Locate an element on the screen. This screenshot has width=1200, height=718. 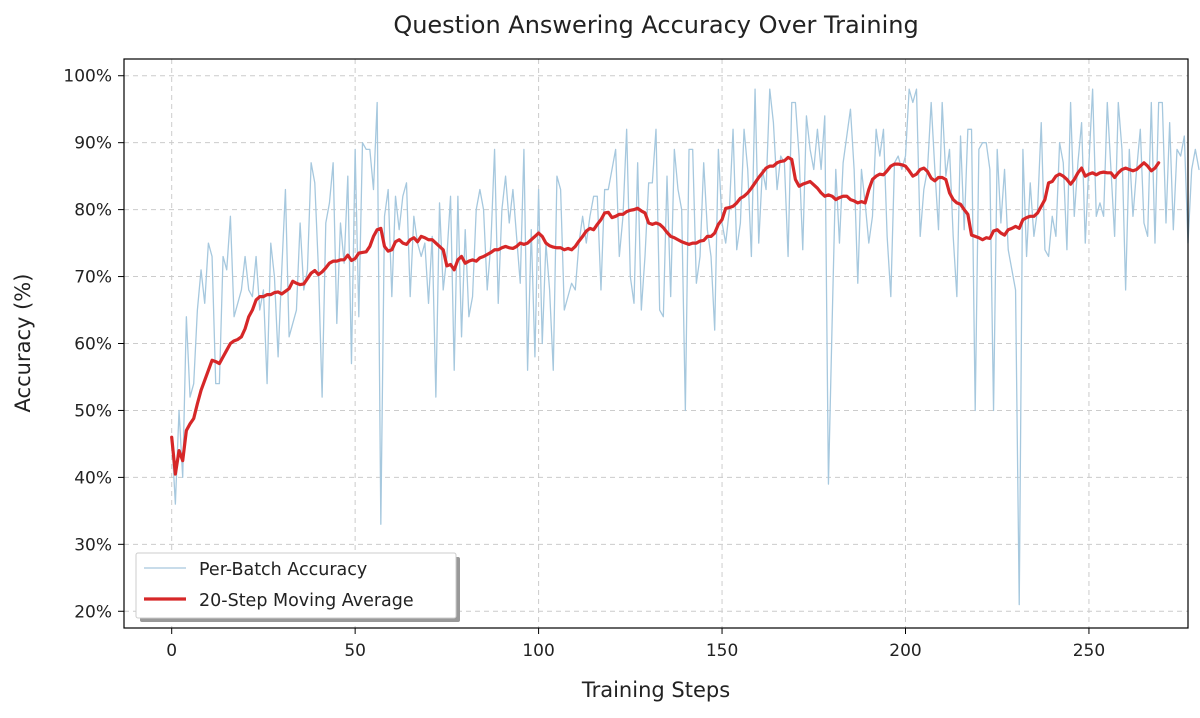
x-axis-title: Training Steps is located at coordinates (655, 690).